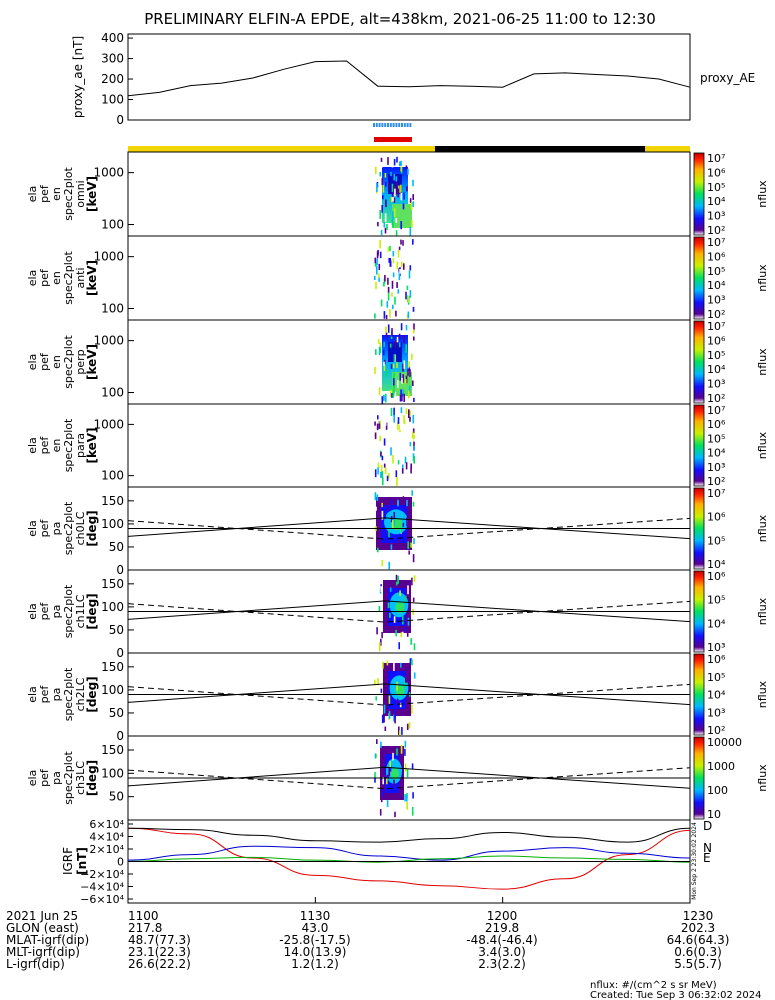  I want to click on pa-dashed-line, so click(409, 694).